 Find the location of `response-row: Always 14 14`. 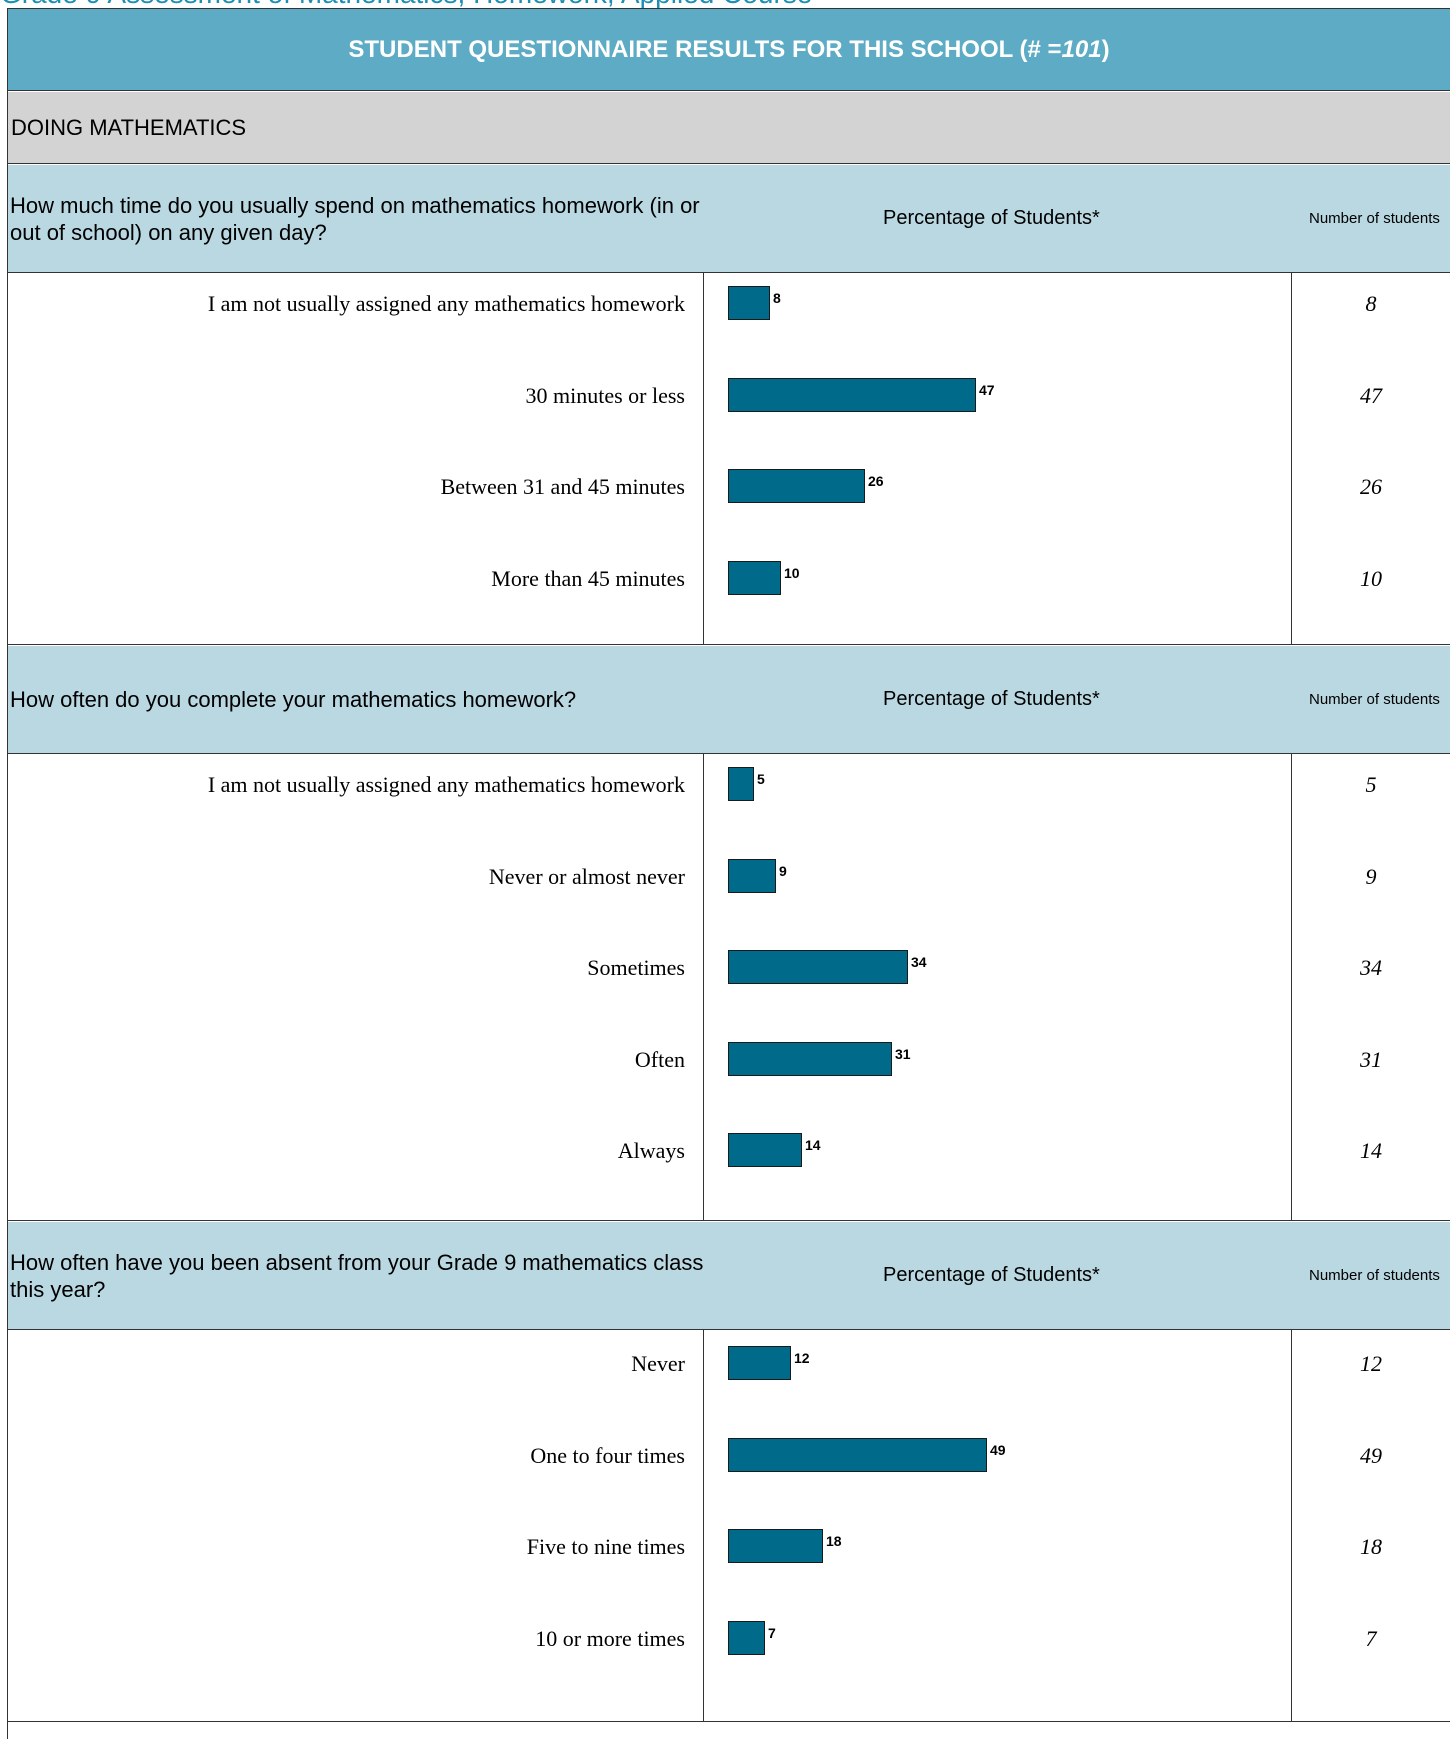

response-row: Always 14 14 is located at coordinates (729, 1151).